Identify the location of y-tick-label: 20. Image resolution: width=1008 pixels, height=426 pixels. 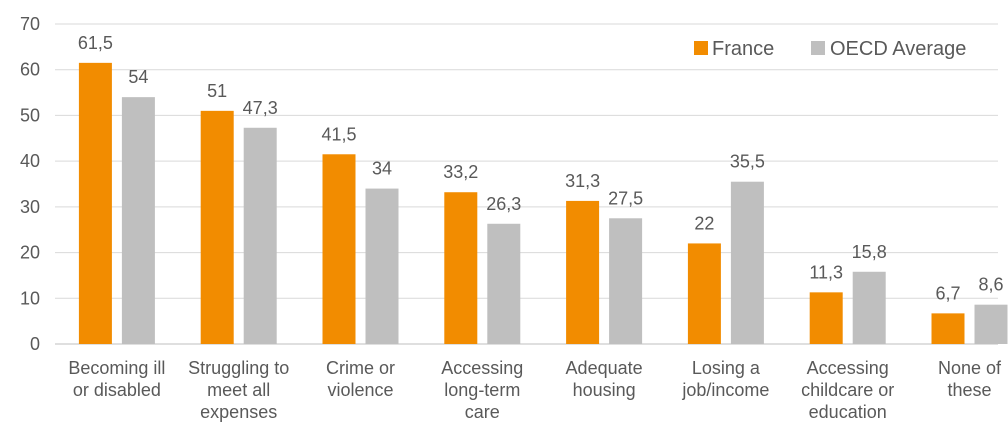
(30, 253).